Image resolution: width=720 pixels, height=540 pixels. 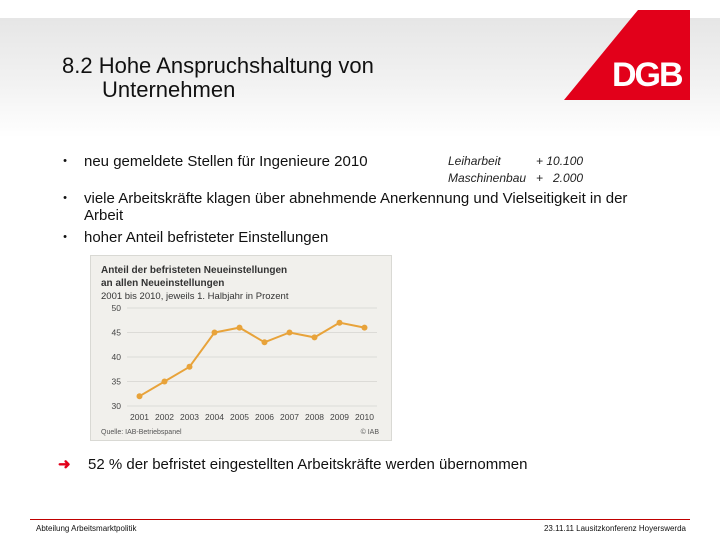 I want to click on x-tick-label: 2010, so click(x=364, y=417).